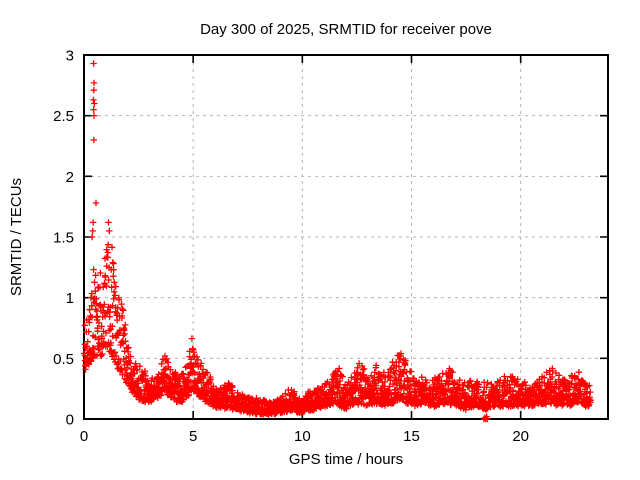  Describe the element at coordinates (70, 177) in the screenshot. I see `y-tick-label: 2` at that location.